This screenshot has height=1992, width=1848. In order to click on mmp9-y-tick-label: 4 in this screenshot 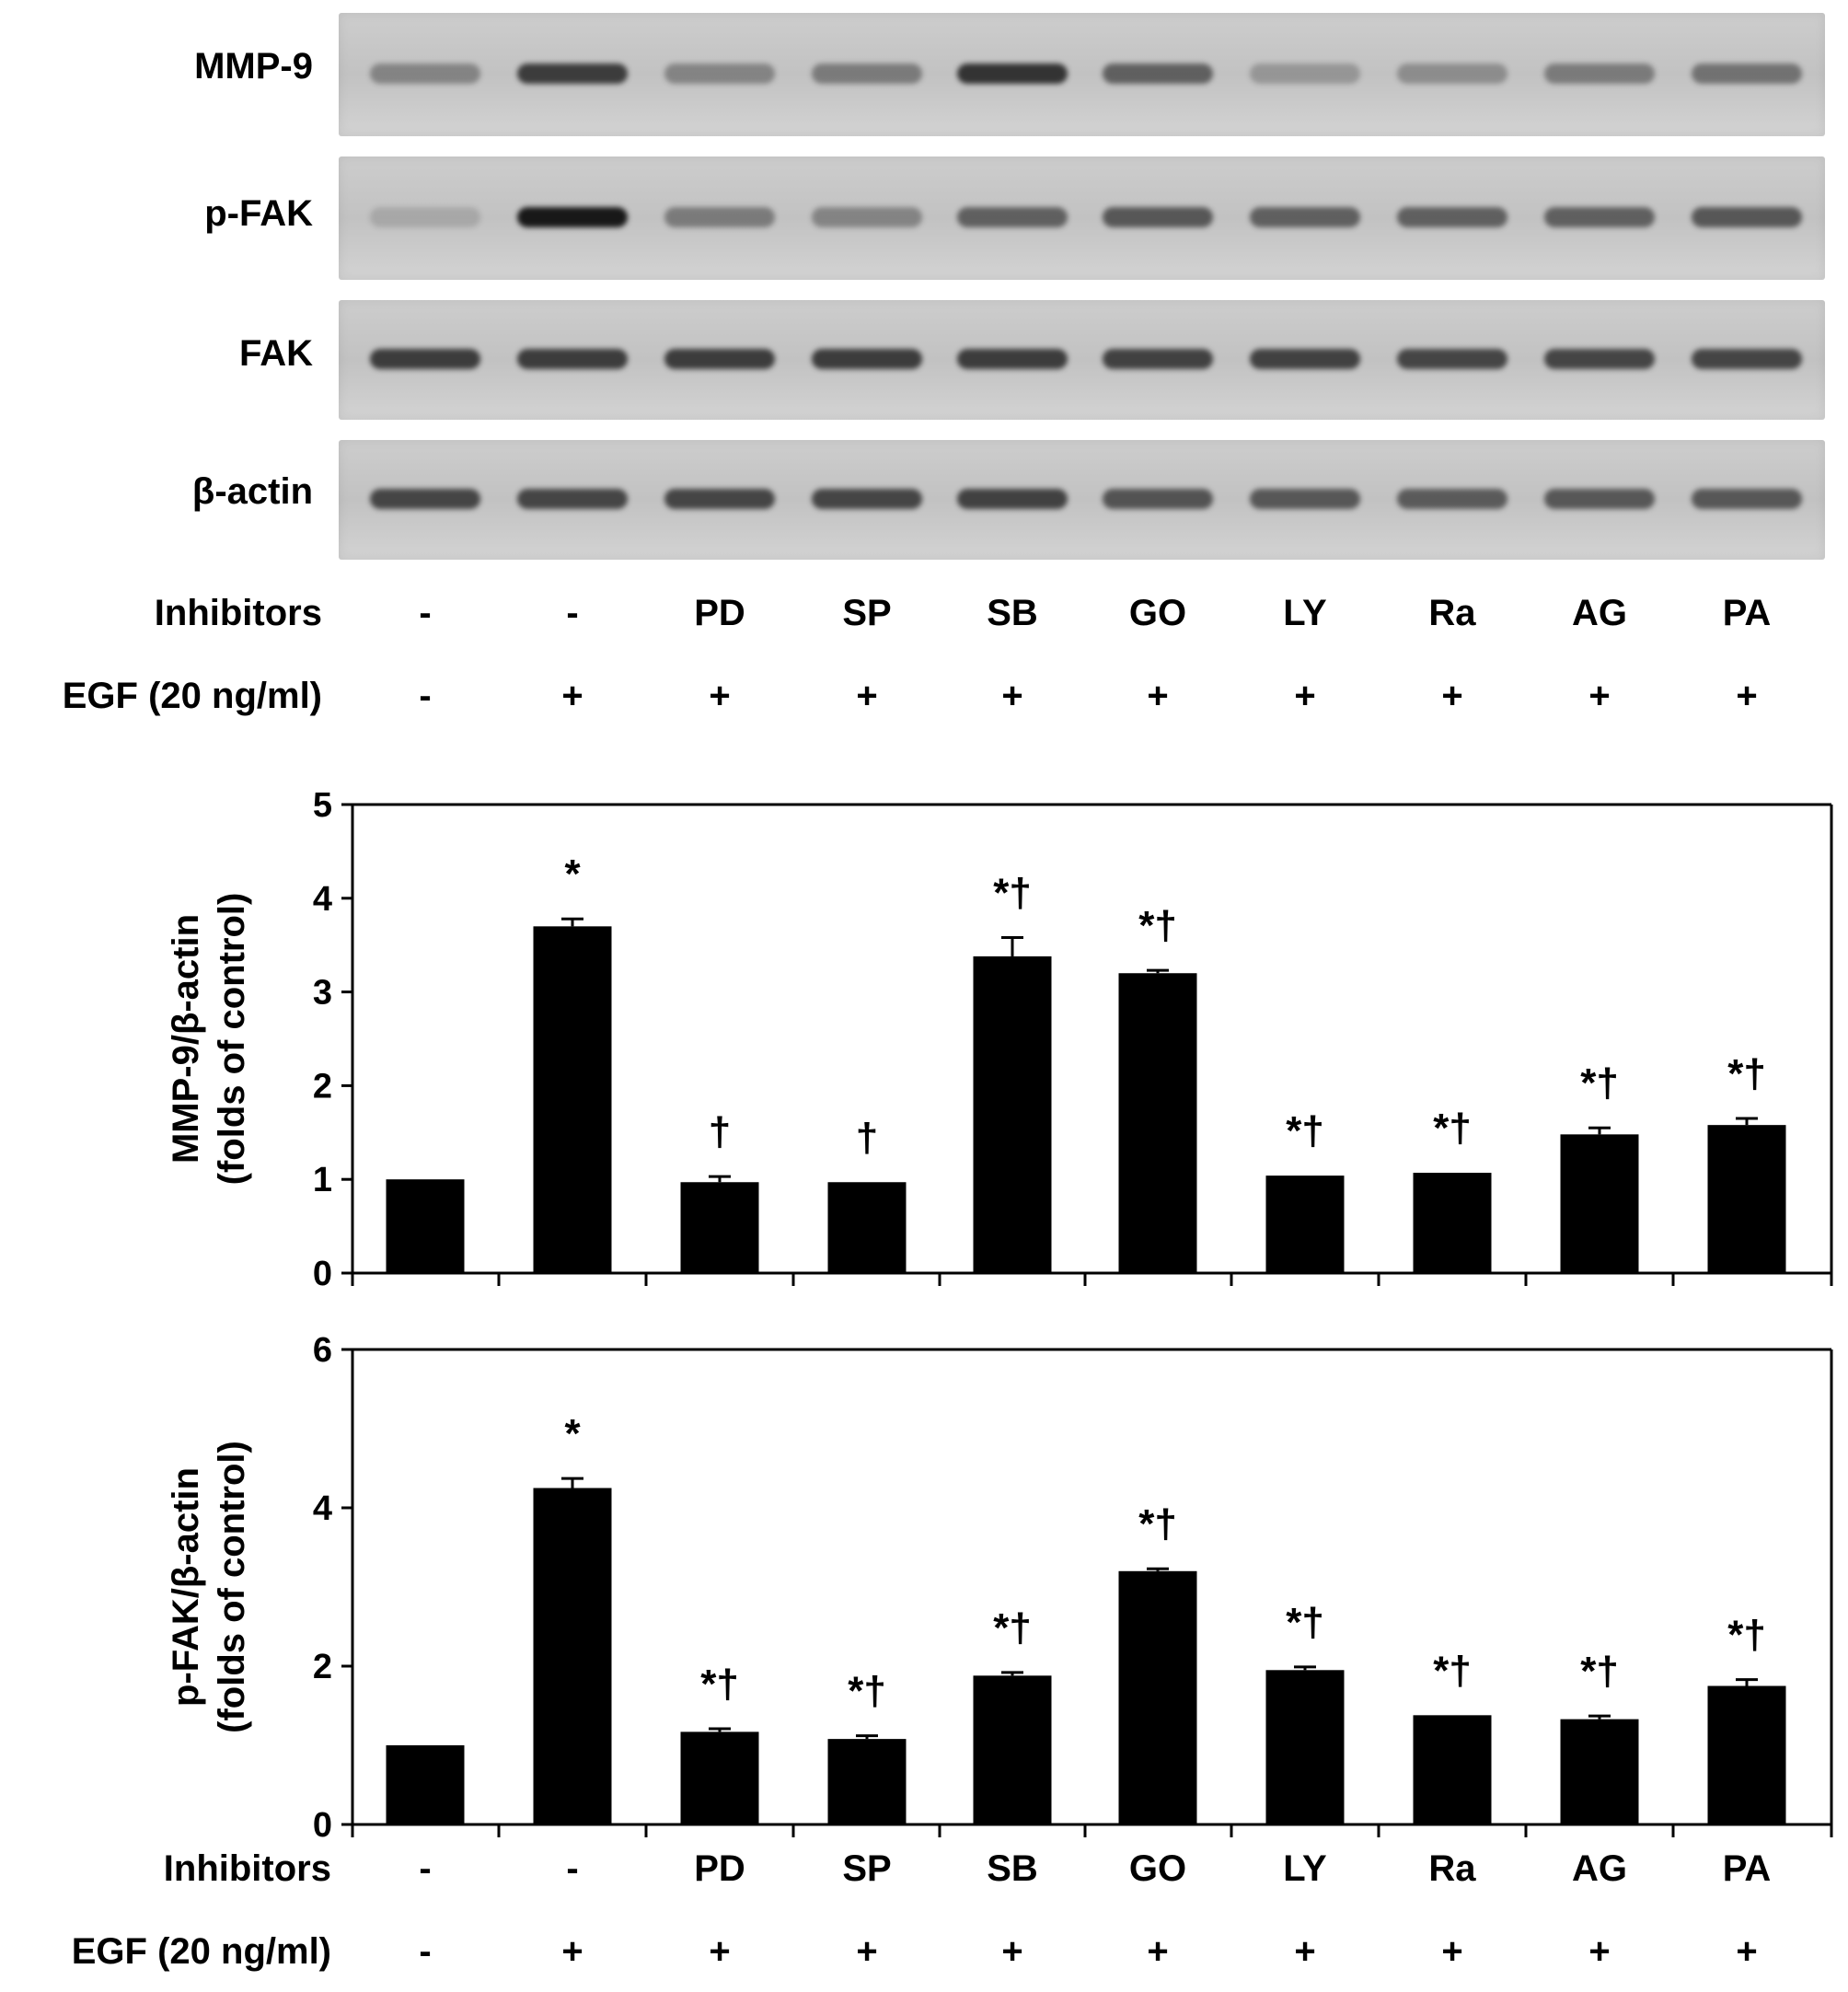, I will do `click(322, 899)`.